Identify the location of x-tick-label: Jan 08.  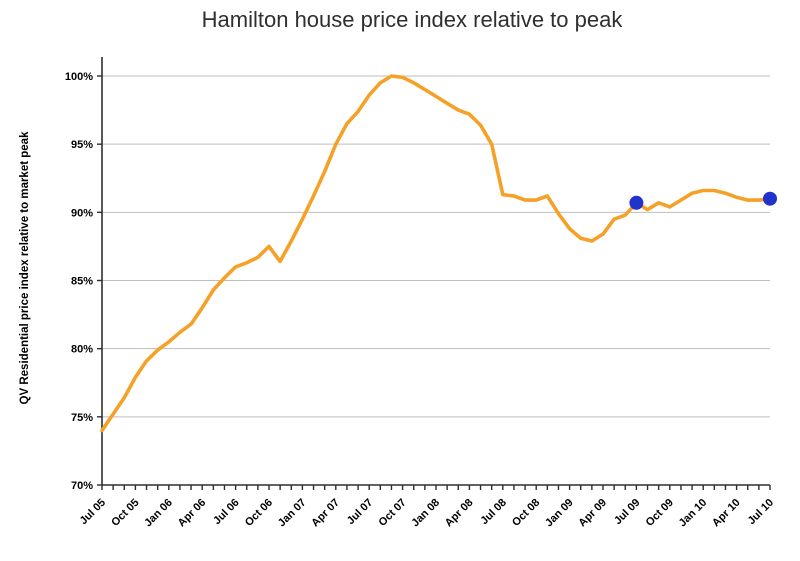
(425, 513).